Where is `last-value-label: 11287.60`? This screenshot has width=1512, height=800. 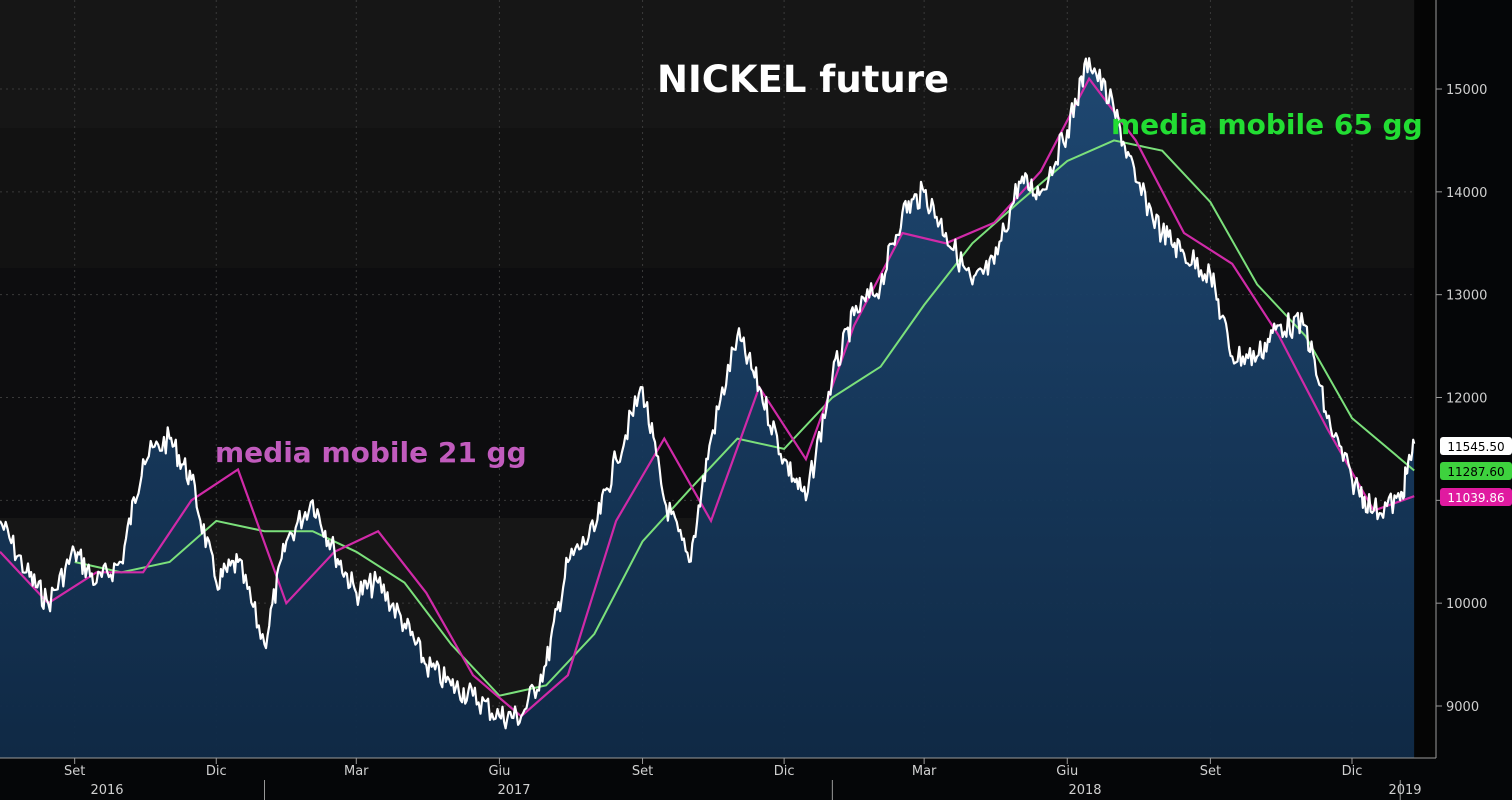 last-value-label: 11287.60 is located at coordinates (1475, 472).